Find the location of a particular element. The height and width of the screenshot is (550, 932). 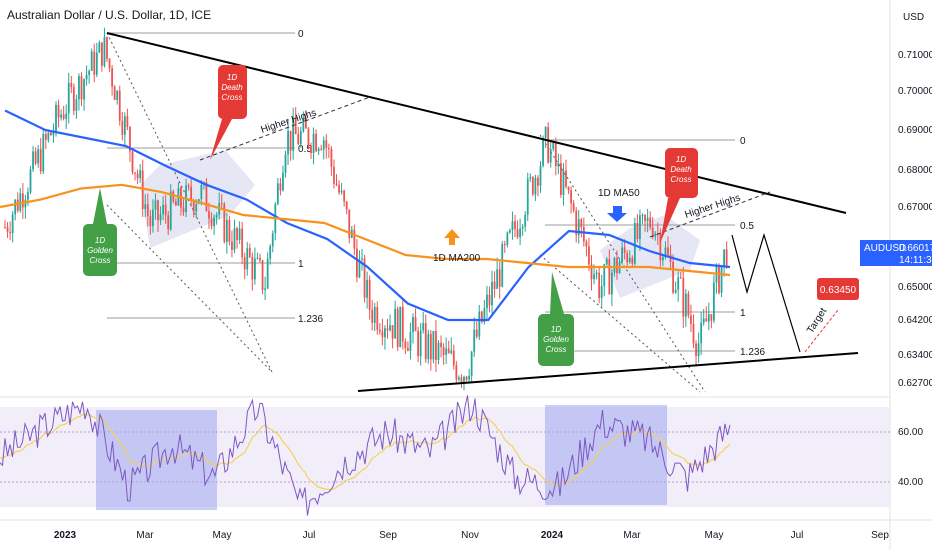

price-tick: 0.68000 is located at coordinates (915, 170).